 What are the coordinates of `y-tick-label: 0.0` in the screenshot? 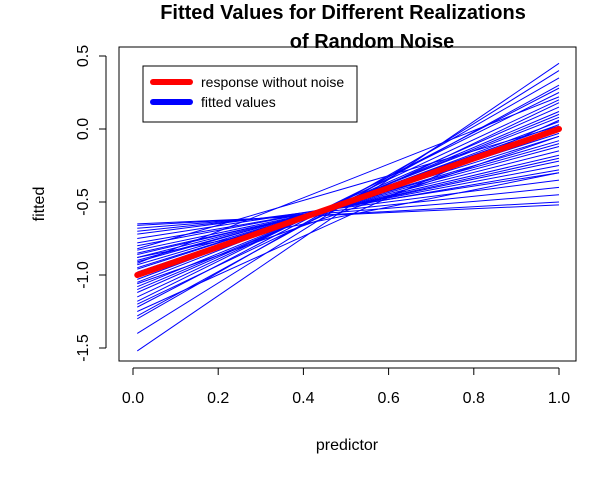 It's located at (83, 129).